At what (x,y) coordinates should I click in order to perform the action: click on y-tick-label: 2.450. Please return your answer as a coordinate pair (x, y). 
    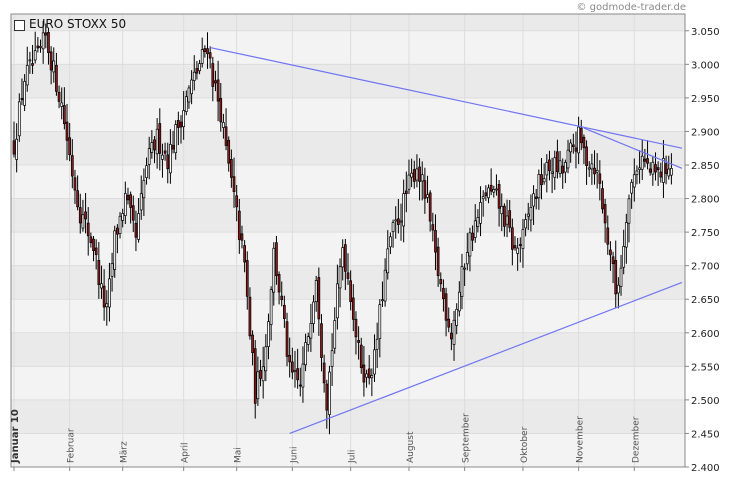
    Looking at the image, I should click on (705, 434).